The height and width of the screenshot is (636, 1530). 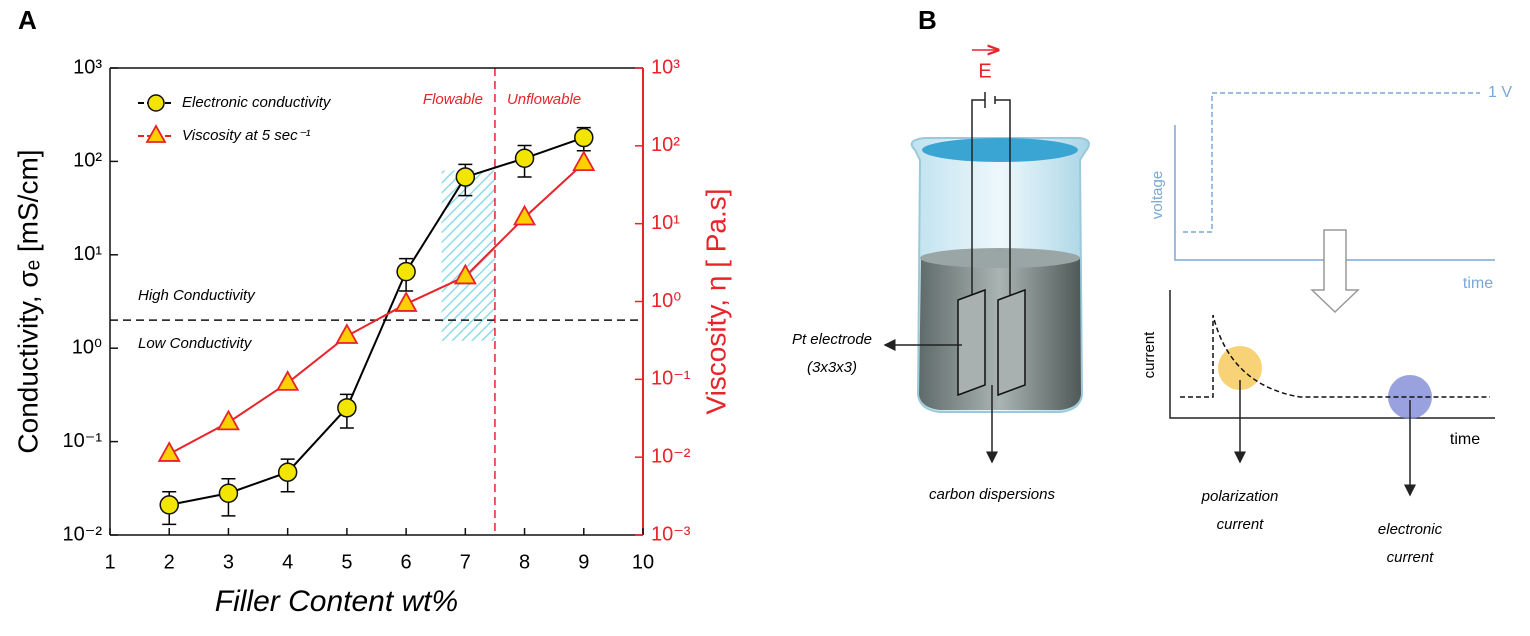 I want to click on panel-label: A, so click(x=27, y=20).